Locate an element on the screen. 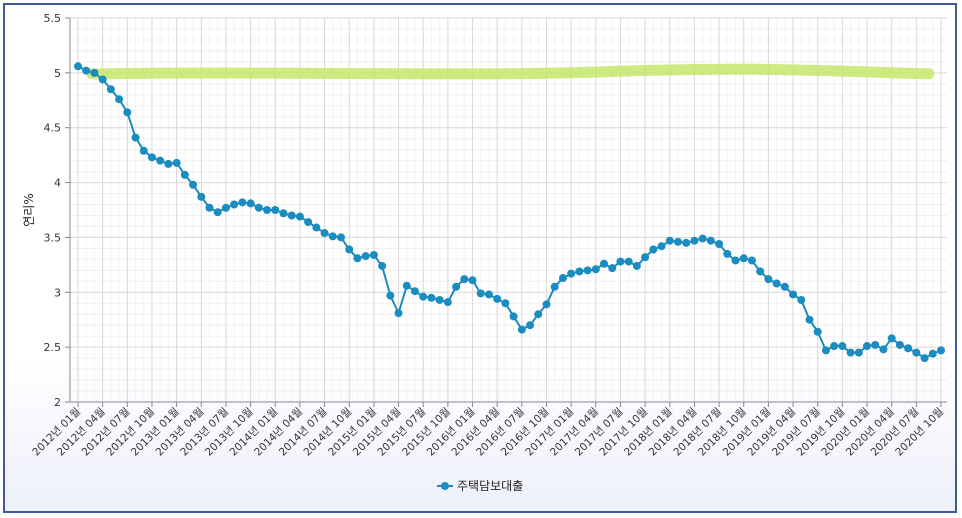 The width and height of the screenshot is (962, 518). y-tick-label: 2 is located at coordinates (57, 402).